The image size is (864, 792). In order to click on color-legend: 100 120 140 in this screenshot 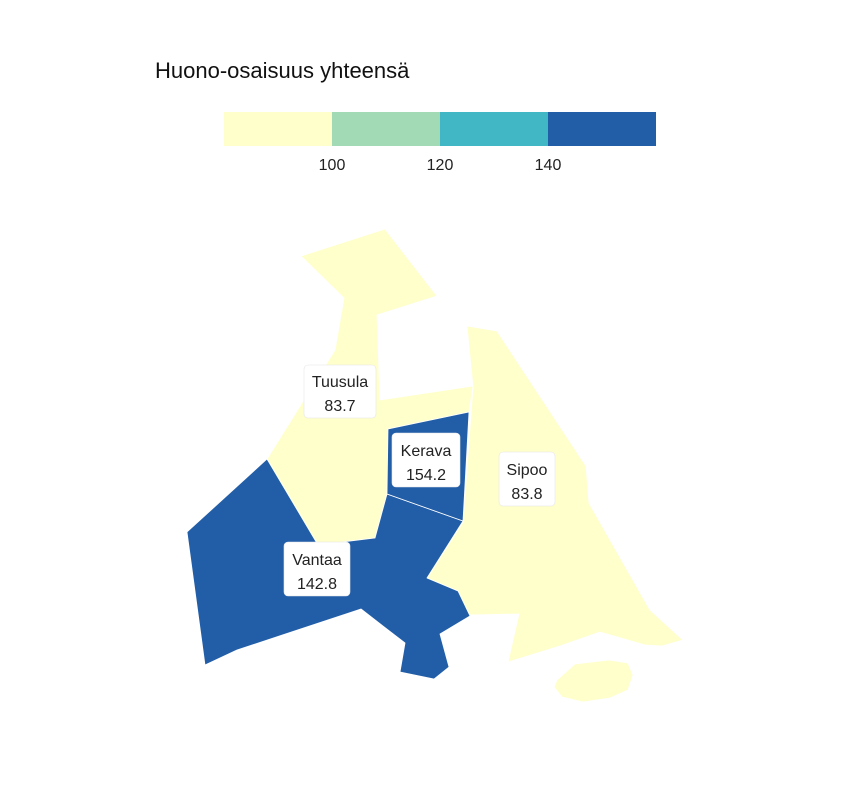, I will do `click(440, 143)`.